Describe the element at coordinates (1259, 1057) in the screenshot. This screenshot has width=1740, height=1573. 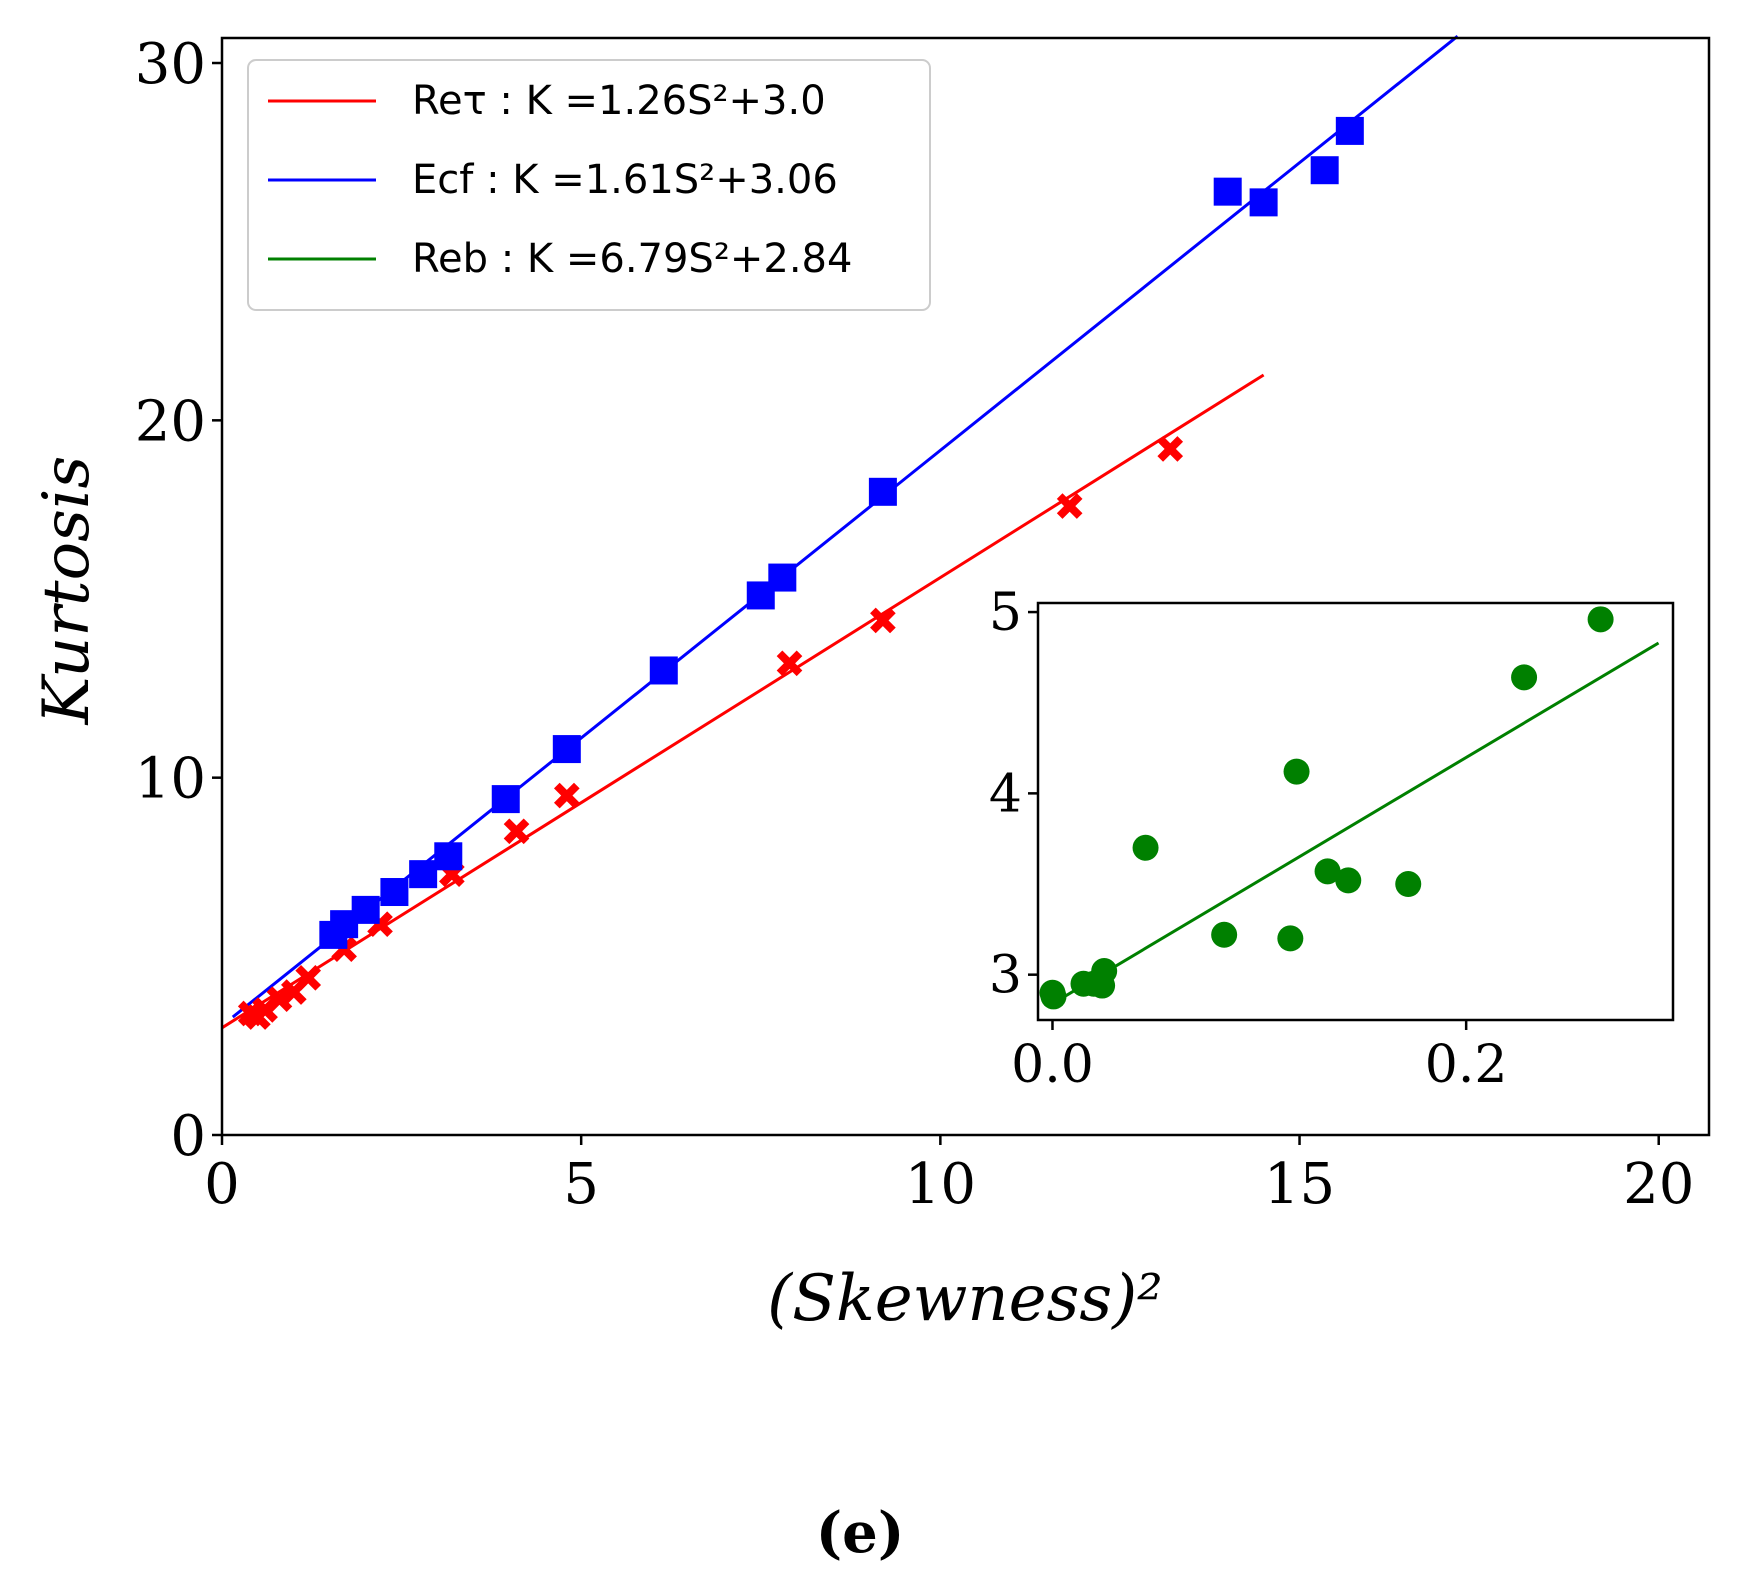
I see `inset-x-ticks: 0.0 0.2` at that location.